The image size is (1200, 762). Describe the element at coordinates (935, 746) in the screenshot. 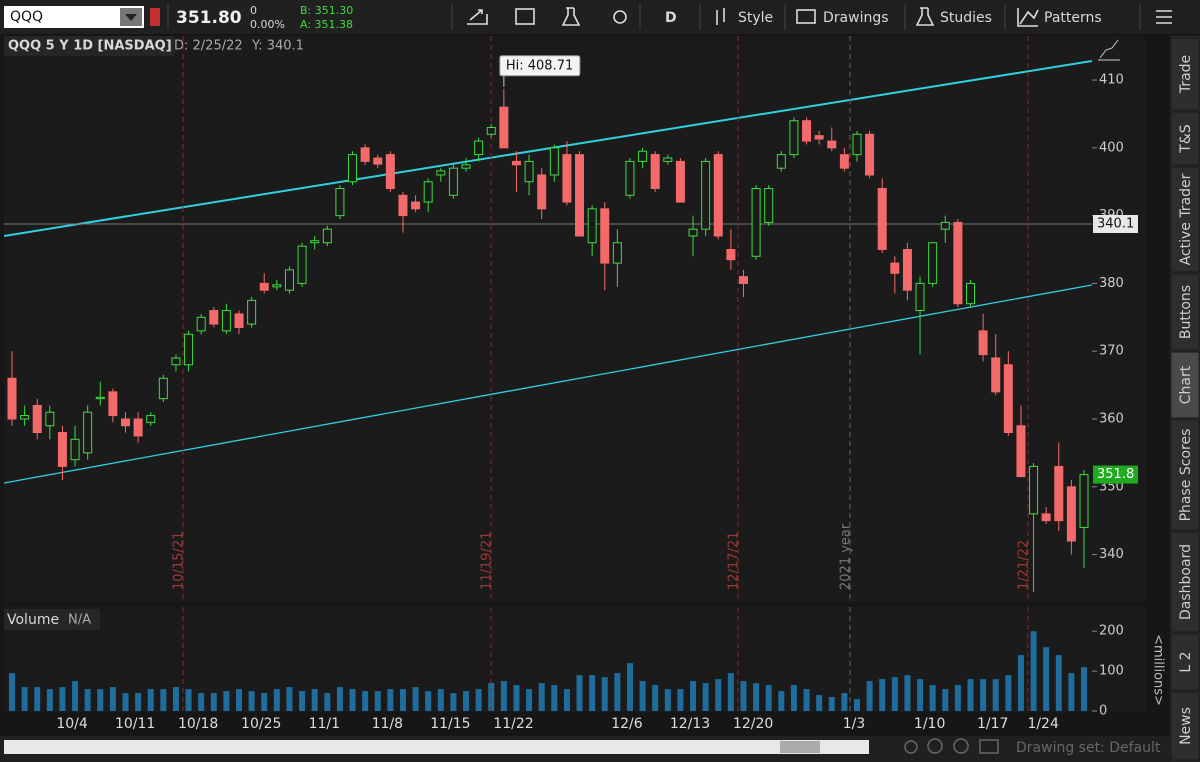

I see `zoom-in-button` at that location.